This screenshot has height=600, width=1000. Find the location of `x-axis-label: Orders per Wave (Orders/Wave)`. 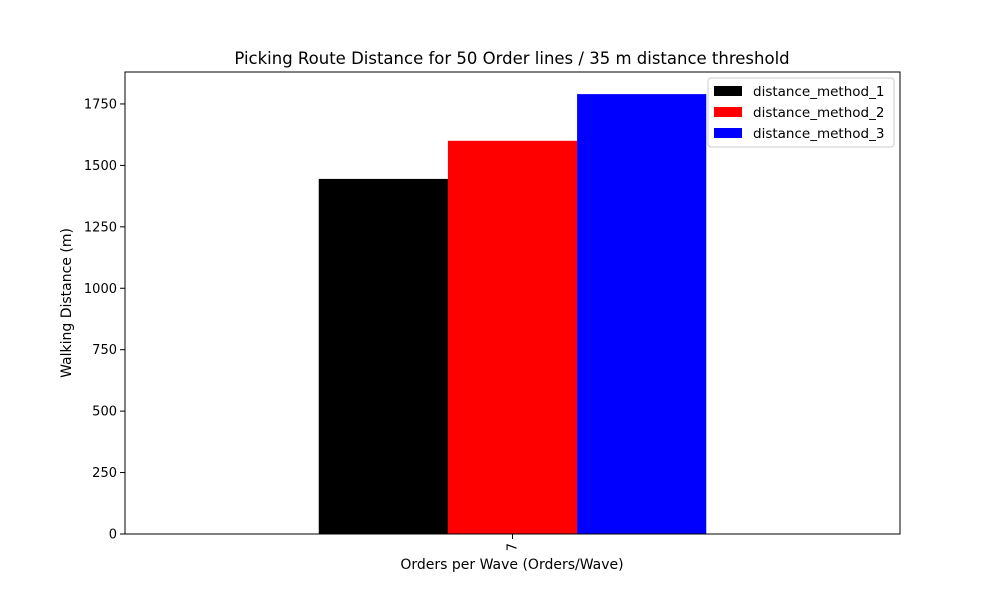

x-axis-label: Orders per Wave (Orders/Wave) is located at coordinates (511, 565).